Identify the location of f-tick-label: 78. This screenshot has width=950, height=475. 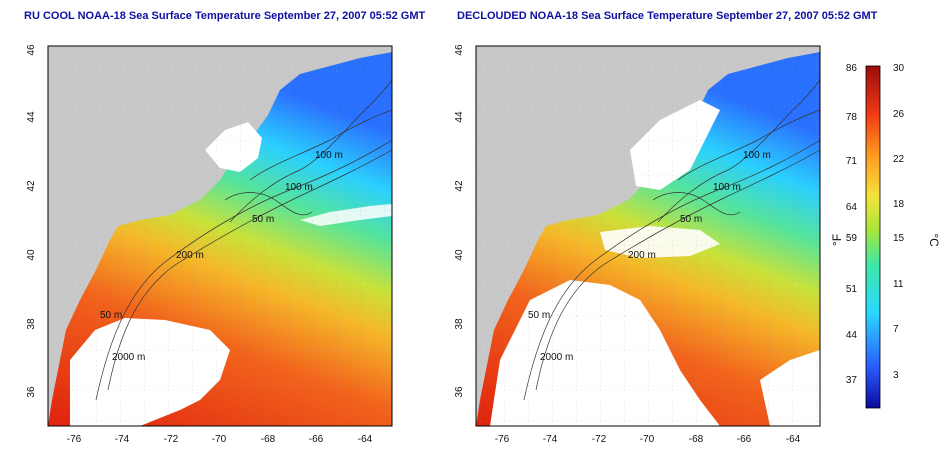
(852, 117).